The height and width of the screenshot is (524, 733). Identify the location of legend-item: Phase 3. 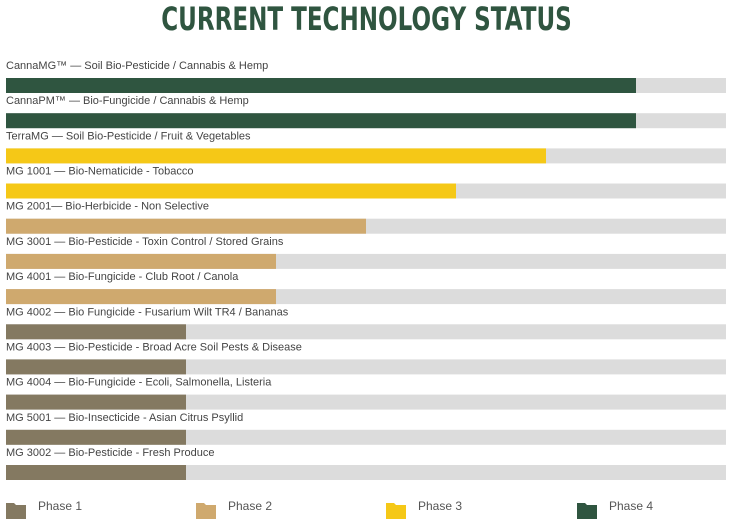
(424, 509).